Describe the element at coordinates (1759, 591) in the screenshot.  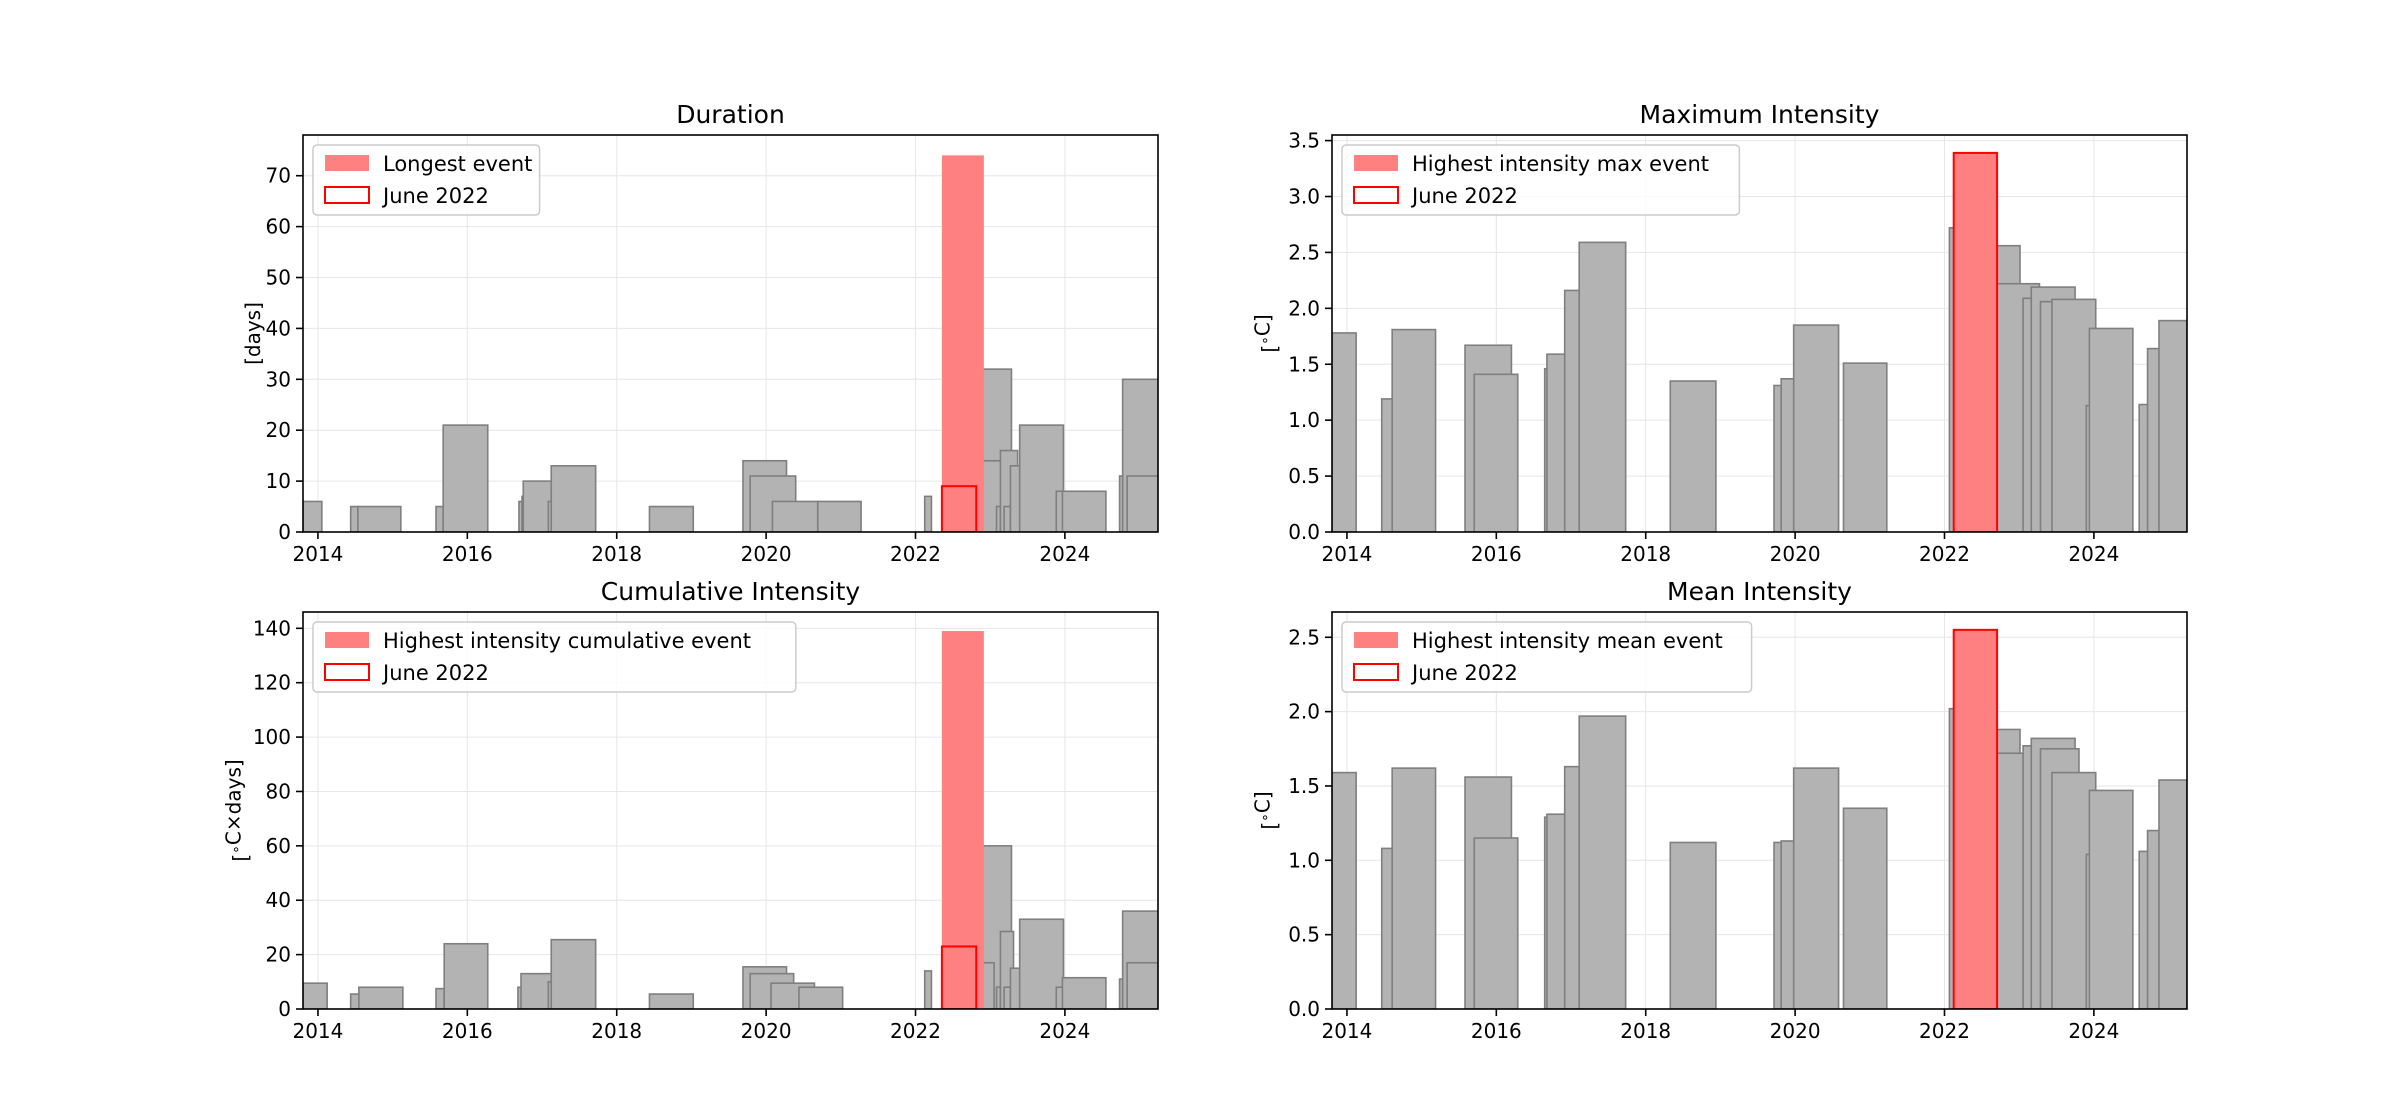
I see `chart-title: Mean Intensity` at that location.